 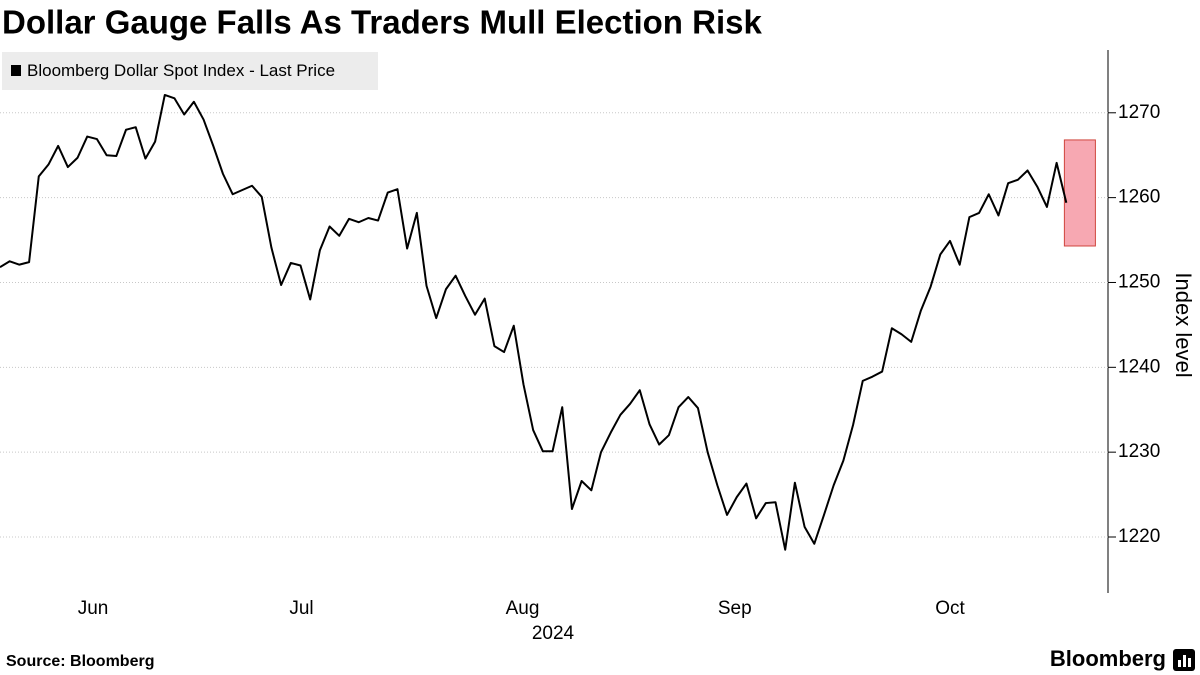 I want to click on legend-swatch, so click(x=16, y=70).